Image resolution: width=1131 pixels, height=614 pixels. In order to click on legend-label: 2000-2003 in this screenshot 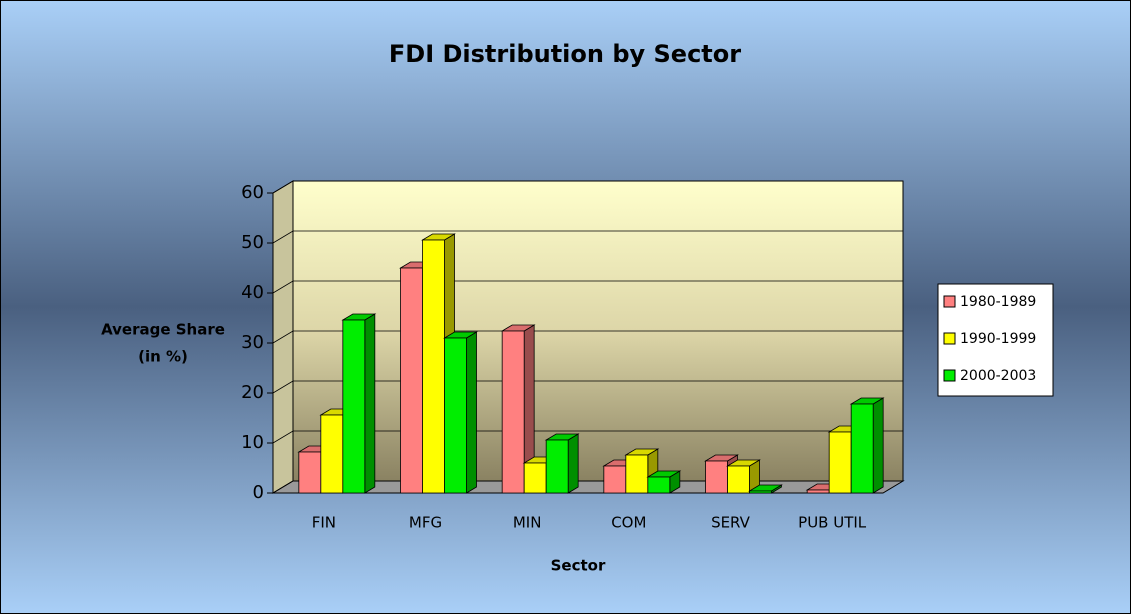, I will do `click(998, 376)`.